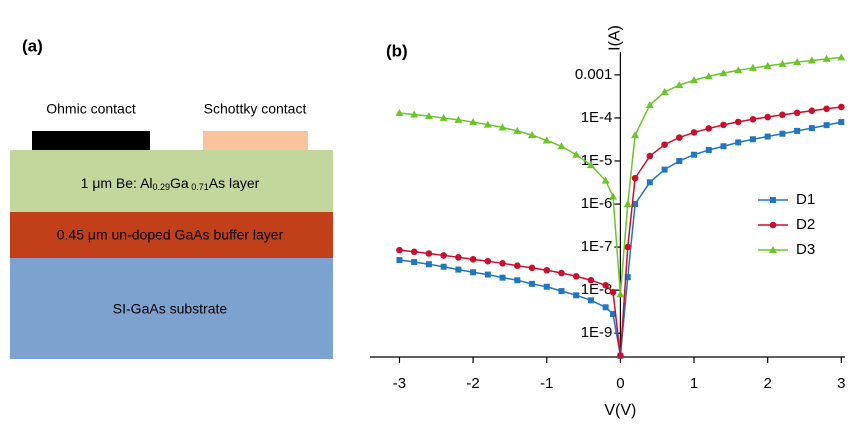 This screenshot has height=432, width=862. What do you see at coordinates (255, 140) in the screenshot?
I see `schottky-contact` at bounding box center [255, 140].